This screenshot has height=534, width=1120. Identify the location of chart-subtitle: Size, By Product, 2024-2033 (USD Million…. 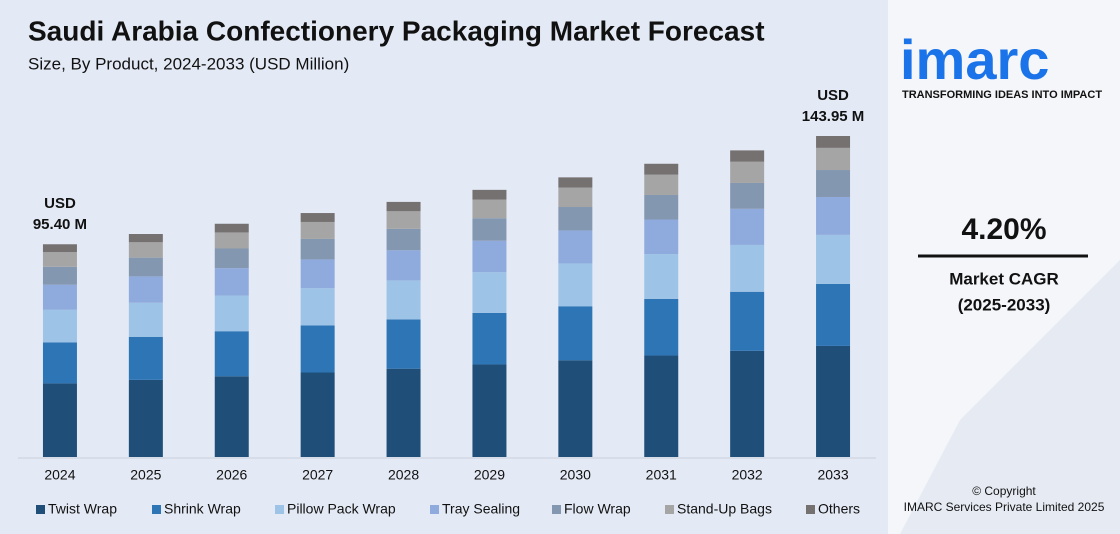
(188, 63).